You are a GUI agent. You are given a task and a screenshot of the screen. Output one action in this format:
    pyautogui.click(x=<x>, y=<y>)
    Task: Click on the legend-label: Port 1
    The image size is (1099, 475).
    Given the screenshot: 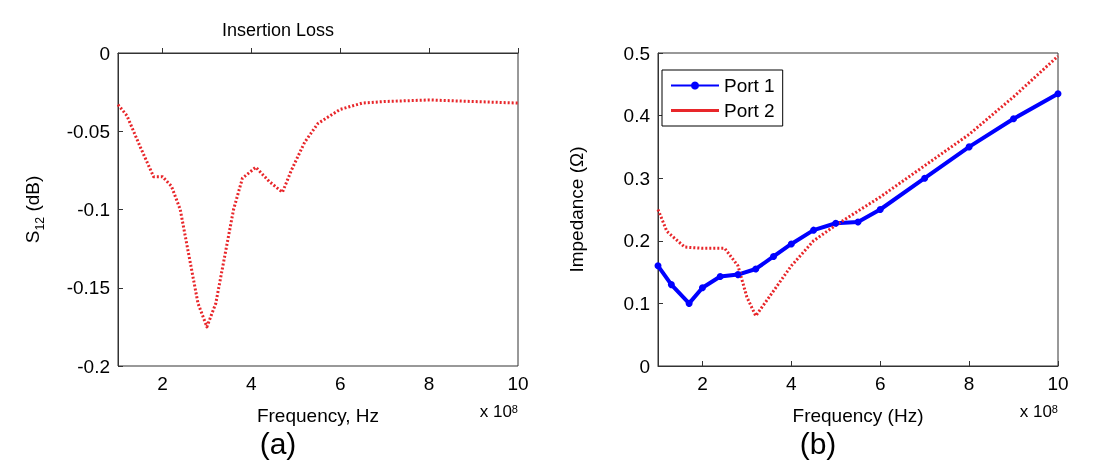 What is the action you would take?
    pyautogui.click(x=749, y=85)
    